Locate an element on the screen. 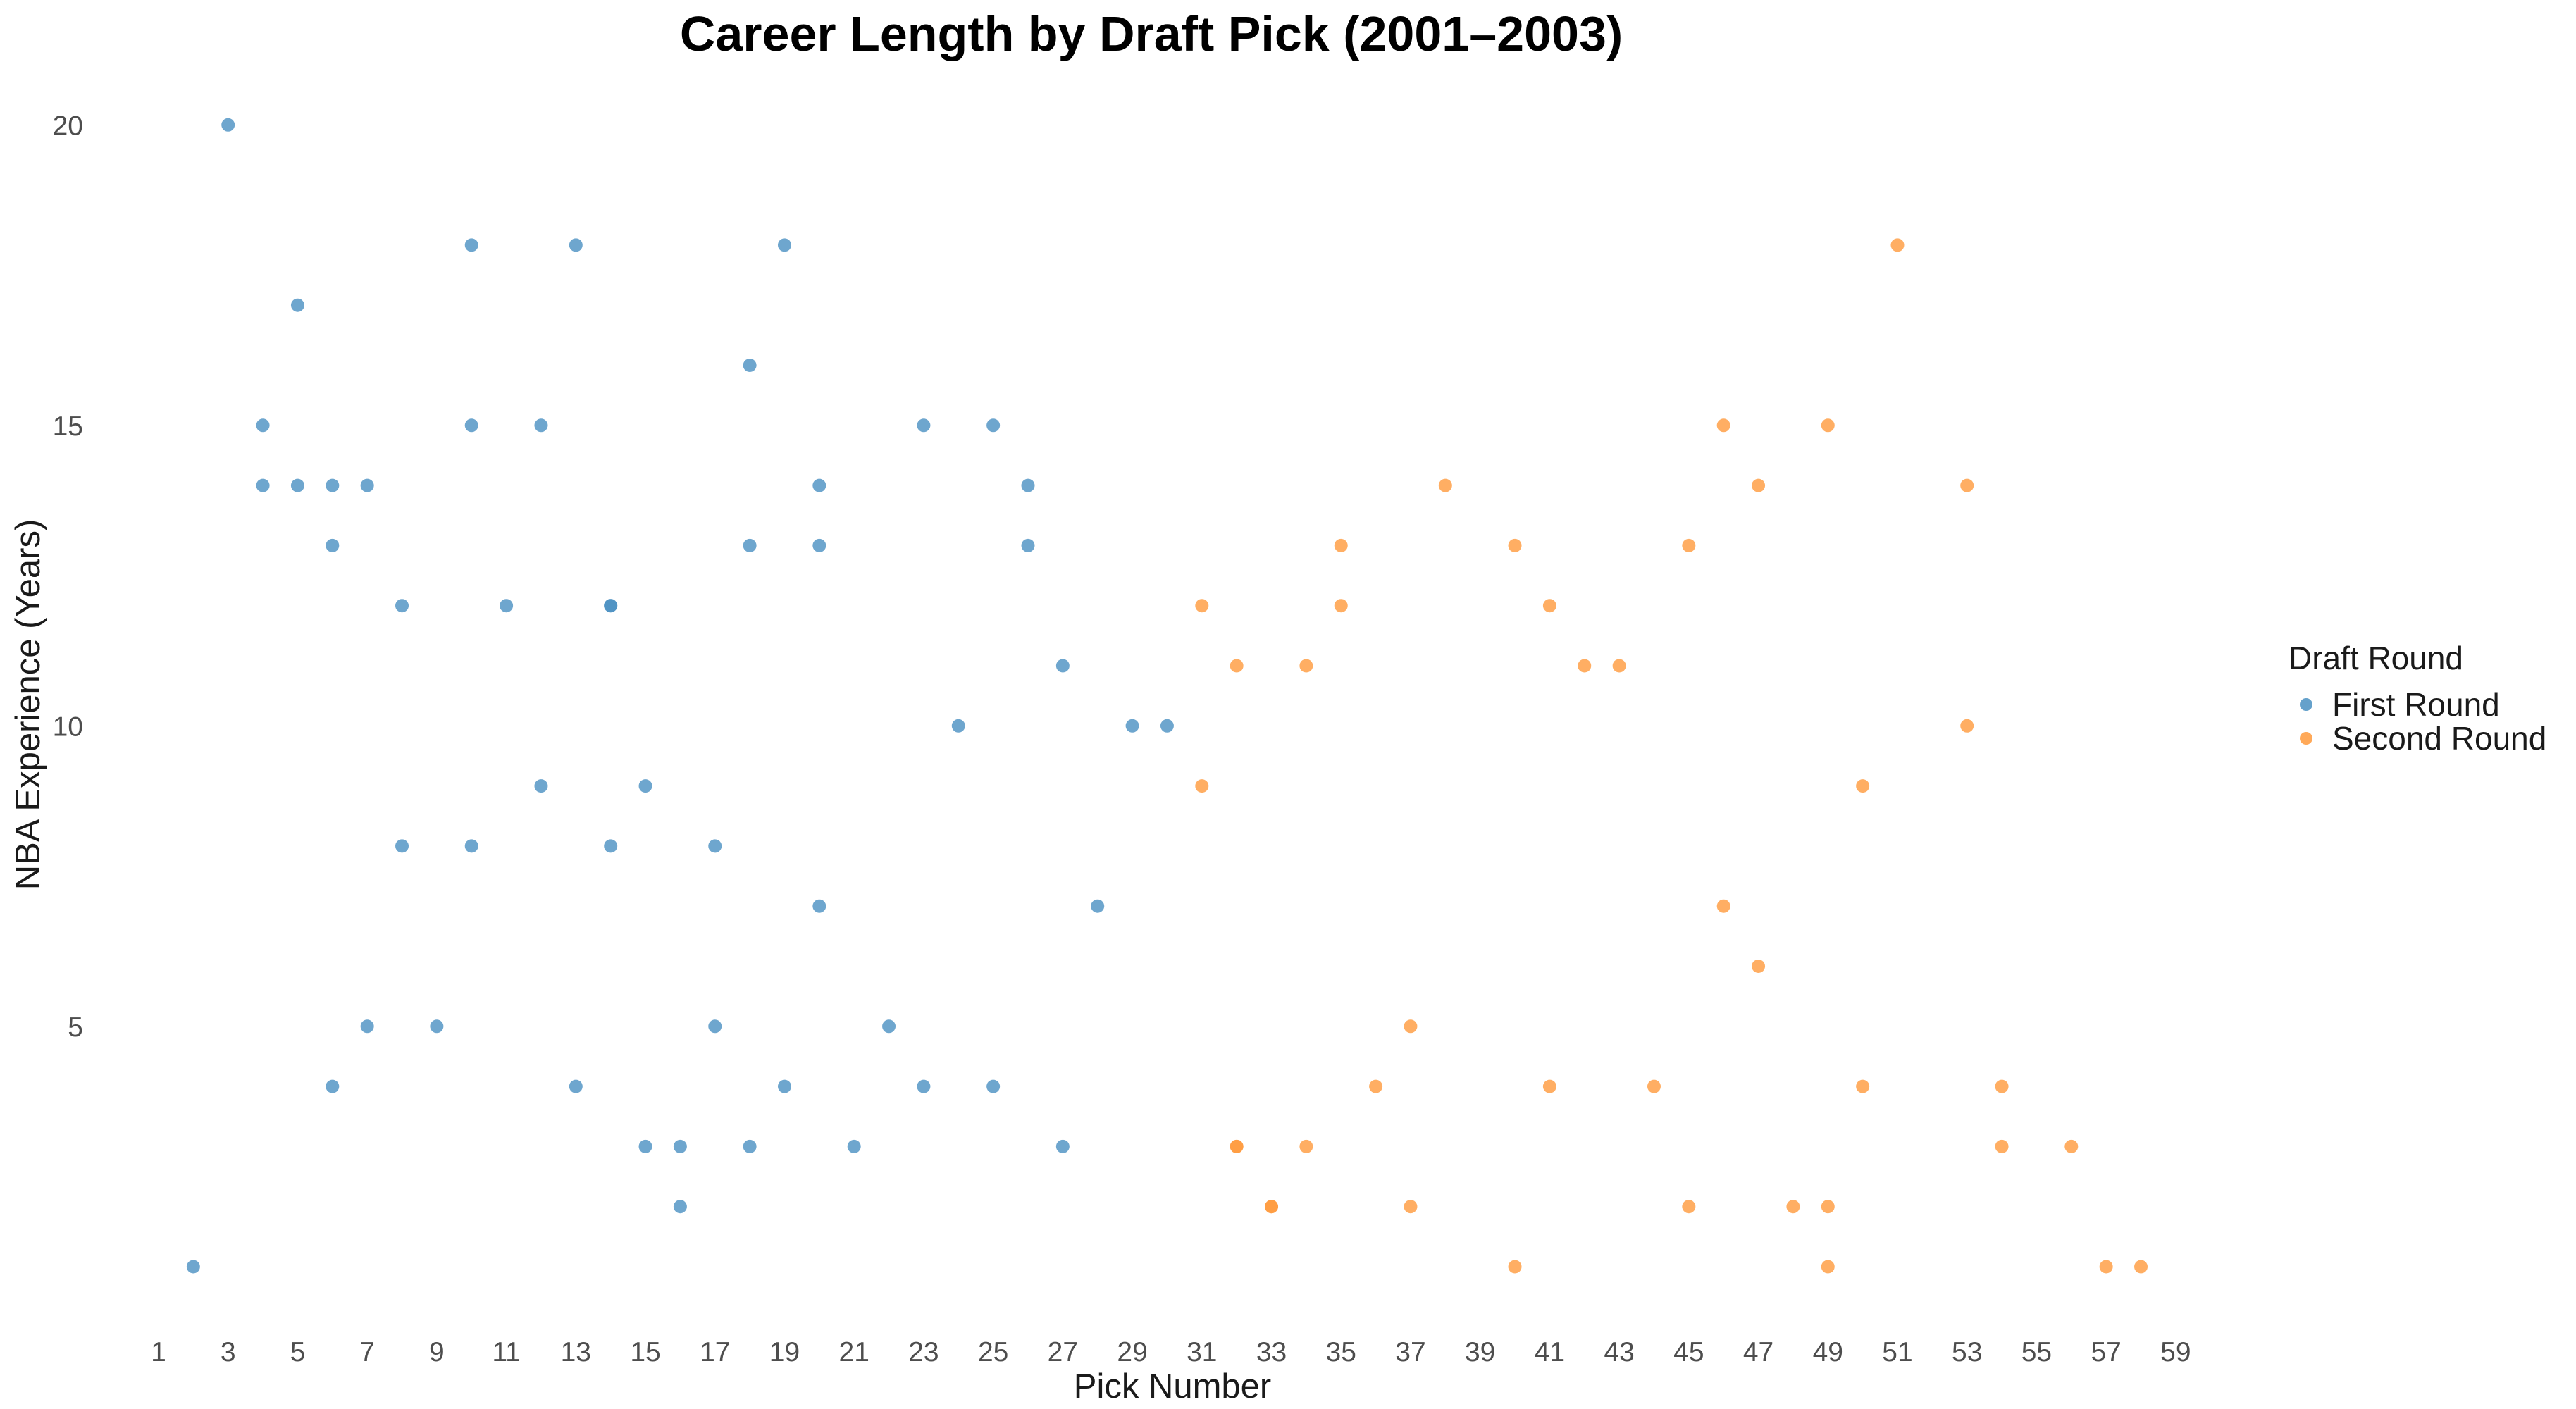 Image resolution: width=2576 pixels, height=1409 pixels. x-tick-label: 57 is located at coordinates (2106, 1352).